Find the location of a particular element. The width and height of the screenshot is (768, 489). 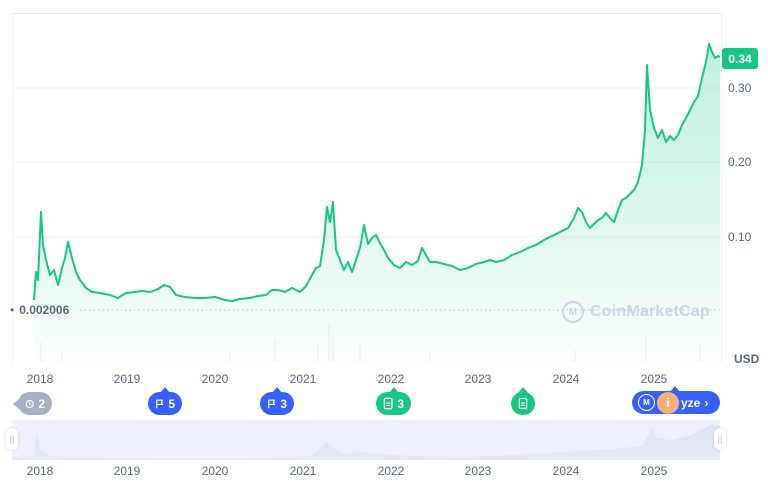

nav-x-label-2024: 2024 is located at coordinates (566, 471).